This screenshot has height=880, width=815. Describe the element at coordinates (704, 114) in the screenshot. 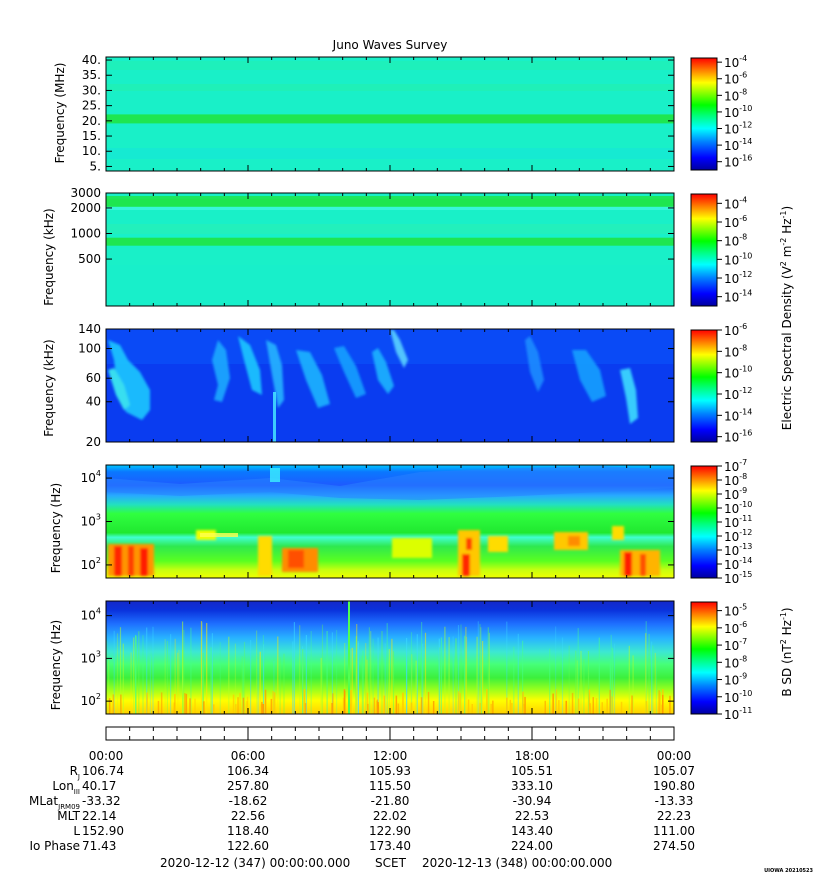

I see `colorbar-1-bar` at that location.